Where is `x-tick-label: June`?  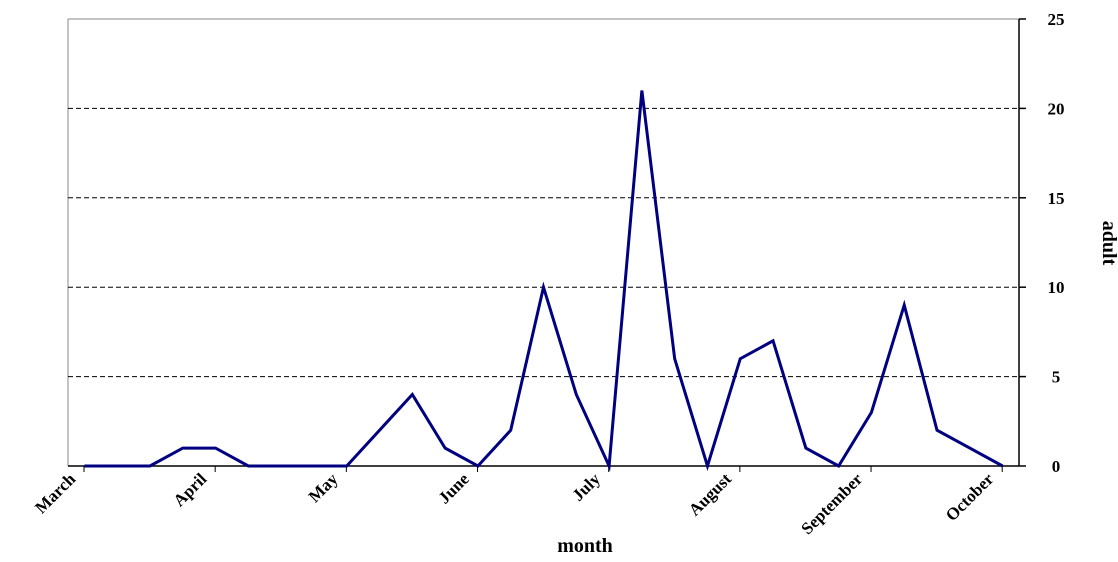
x-tick-label: June is located at coordinates (454, 488).